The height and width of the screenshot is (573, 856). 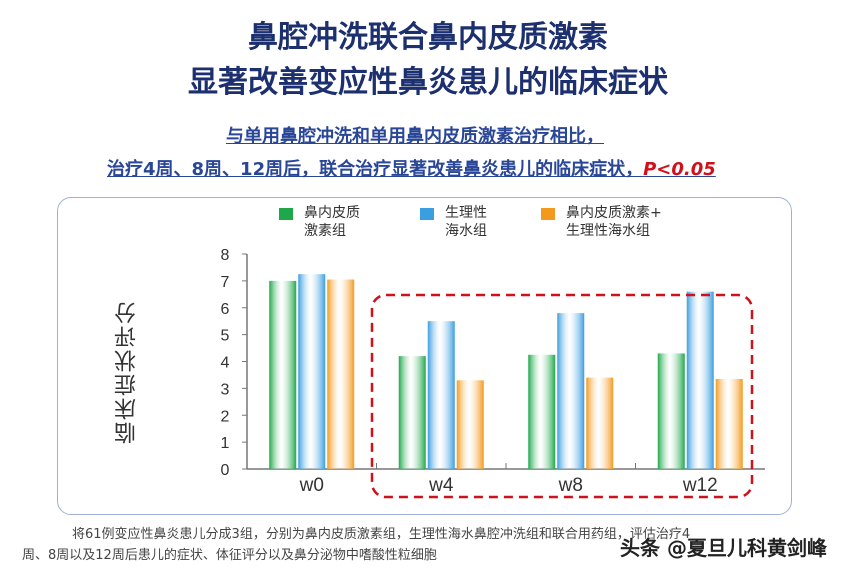 What do you see at coordinates (229, 555) in the screenshot?
I see `footer-line-2: 周、8周以及12周后患儿的症状、体征评分以及鼻分泌物中嗜酸性粒细胞` at bounding box center [229, 555].